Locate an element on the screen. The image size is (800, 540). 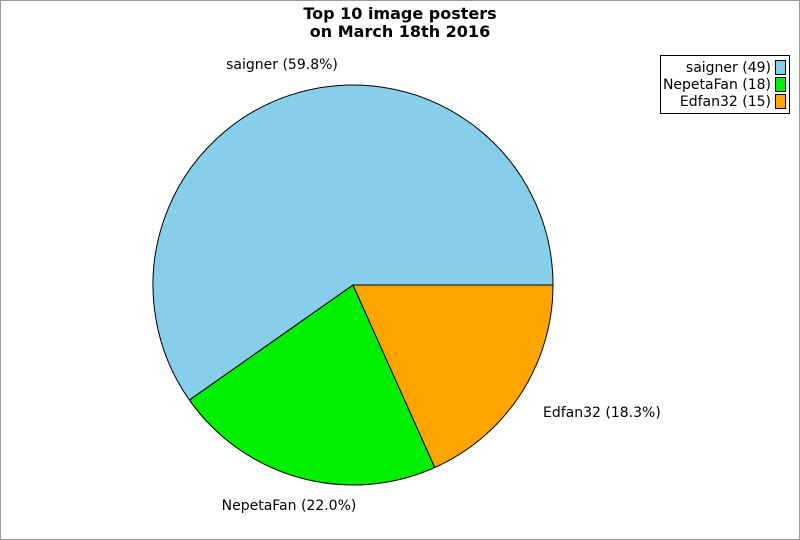
legend-swatch-nepetafan is located at coordinates (780, 84).